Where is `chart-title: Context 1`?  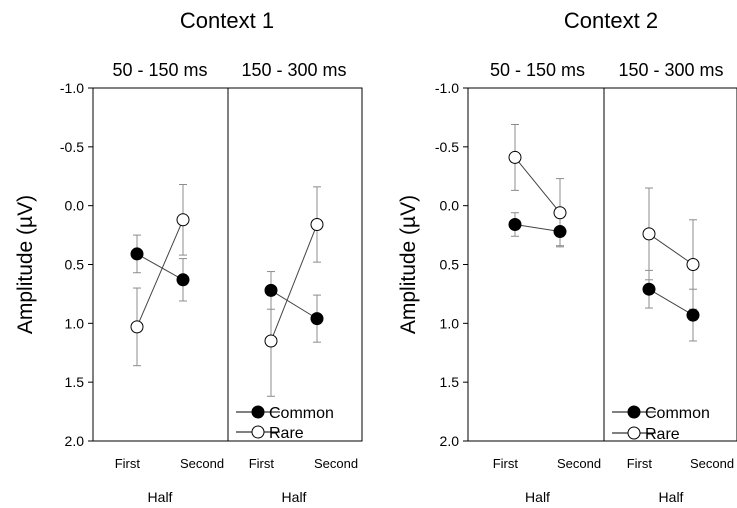 chart-title: Context 1 is located at coordinates (227, 20).